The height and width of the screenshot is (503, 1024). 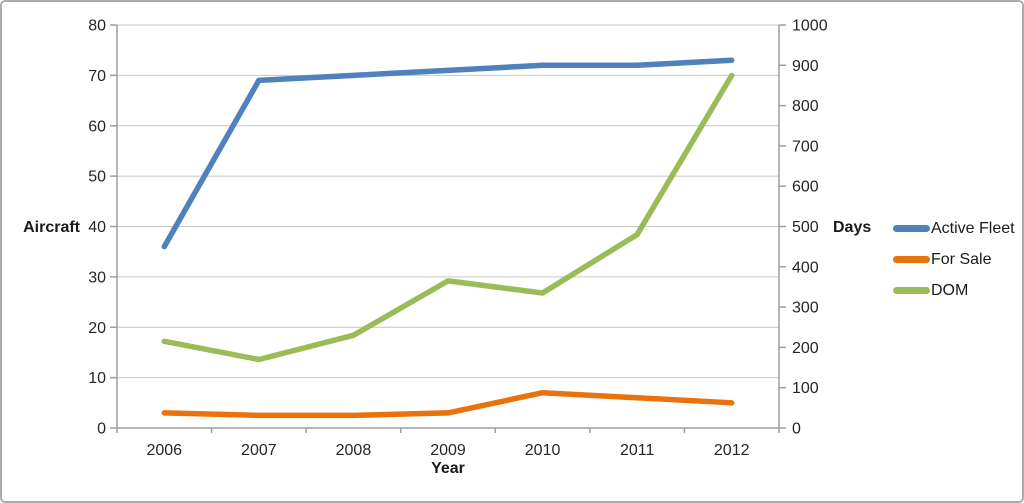 I want to click on legend-item-active-fleet: Active Fleet, so click(x=954, y=228).